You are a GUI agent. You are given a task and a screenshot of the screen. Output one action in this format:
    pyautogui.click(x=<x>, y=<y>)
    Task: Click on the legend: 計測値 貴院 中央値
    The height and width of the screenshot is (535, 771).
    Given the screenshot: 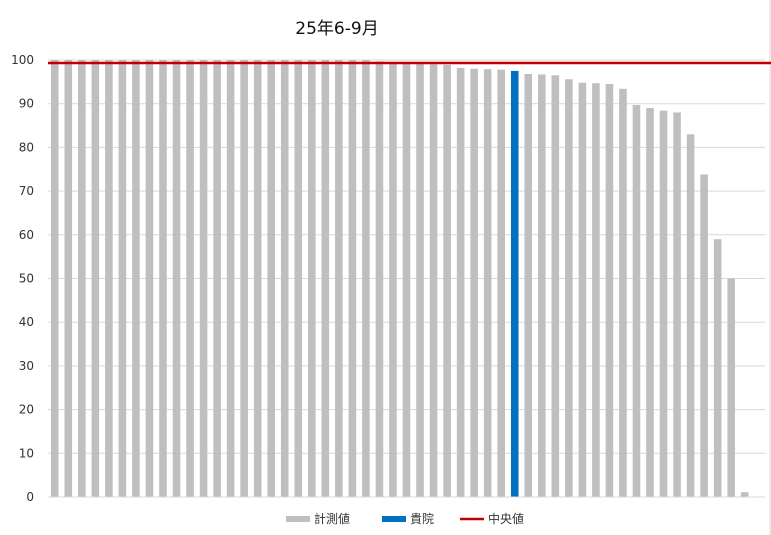 What is the action you would take?
    pyautogui.click(x=405, y=518)
    